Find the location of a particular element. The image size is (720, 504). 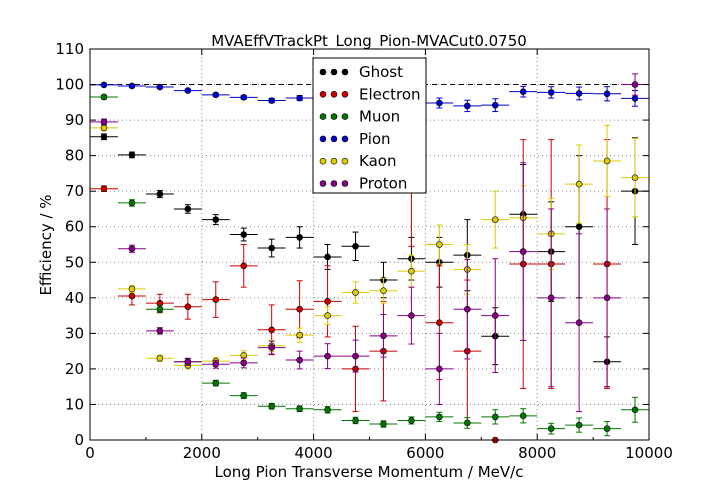

legend-label: Ghost is located at coordinates (381, 72).